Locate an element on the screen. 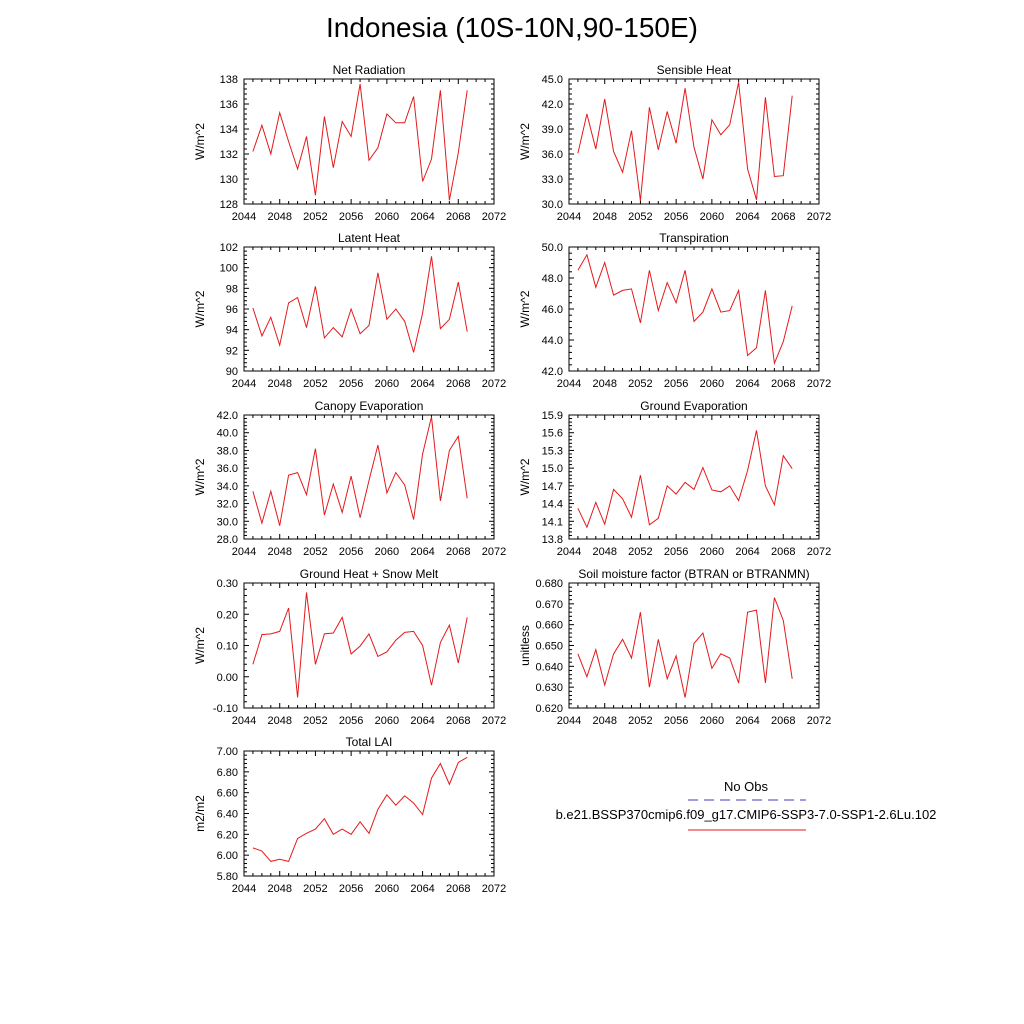  y-tick-label: 100 is located at coordinates (229, 269).